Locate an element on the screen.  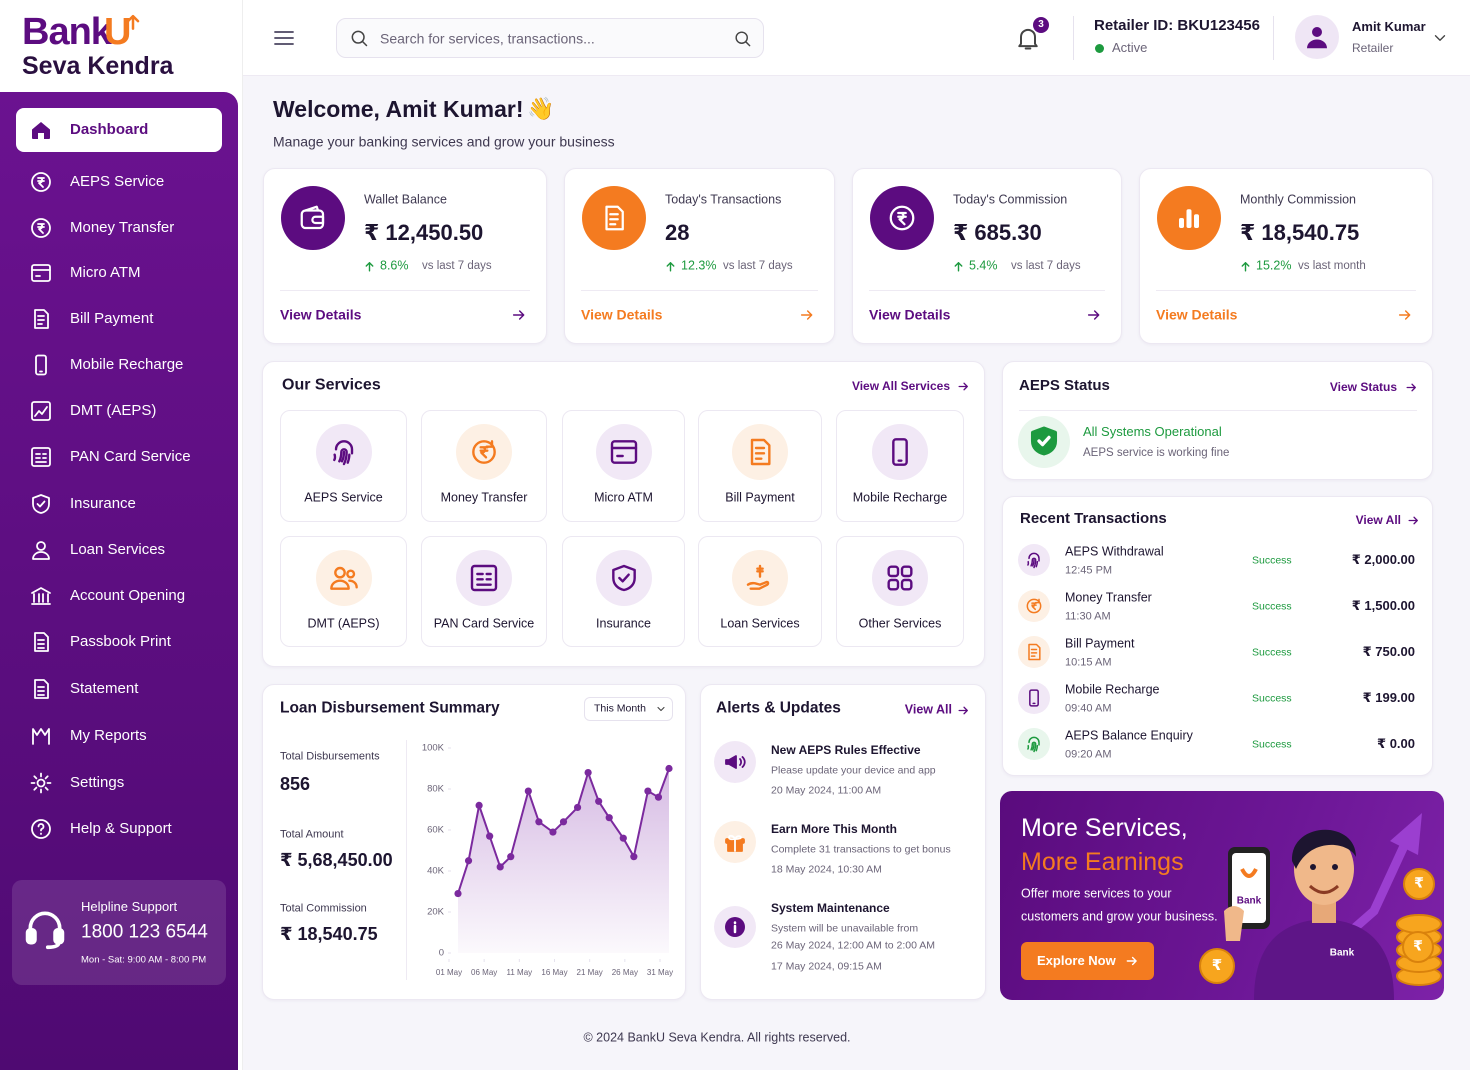
service-label: Micro ATM is located at coordinates (623, 497).